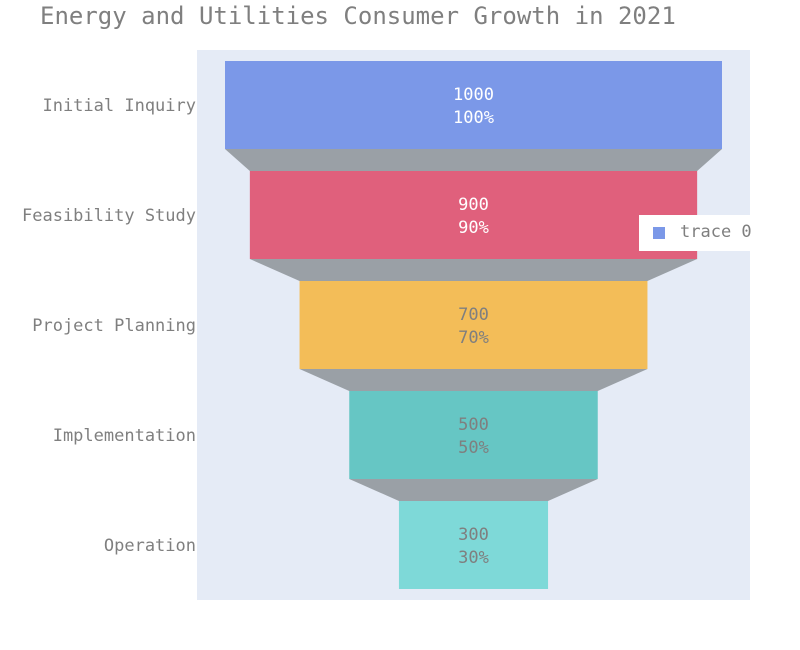  What do you see at coordinates (150, 546) in the screenshot?
I see `category-label: Operation` at bounding box center [150, 546].